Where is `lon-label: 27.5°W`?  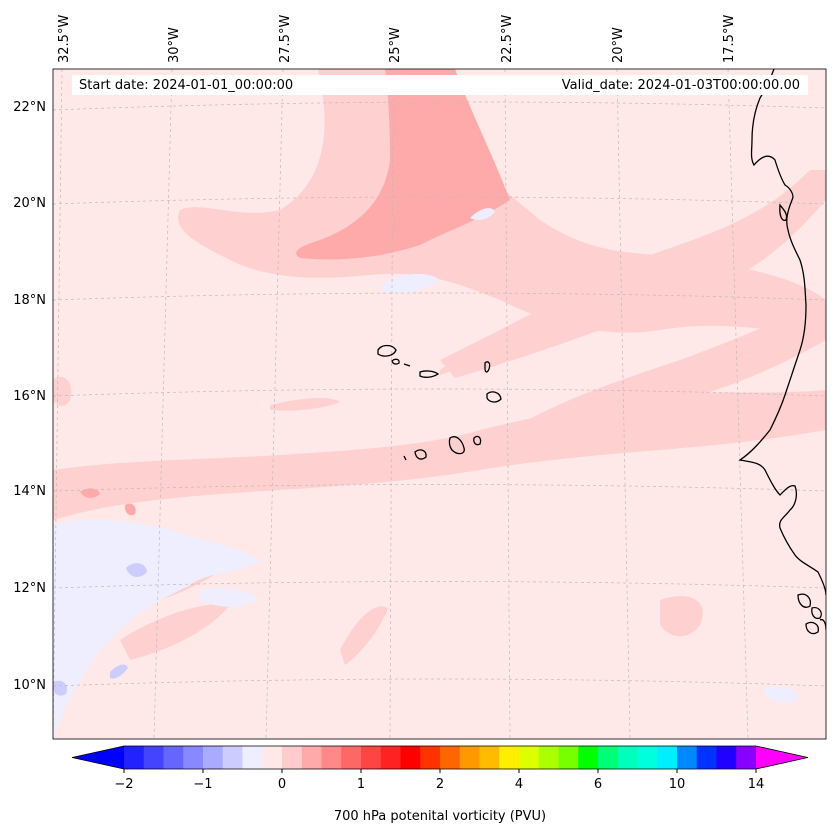 lon-label: 27.5°W is located at coordinates (285, 39).